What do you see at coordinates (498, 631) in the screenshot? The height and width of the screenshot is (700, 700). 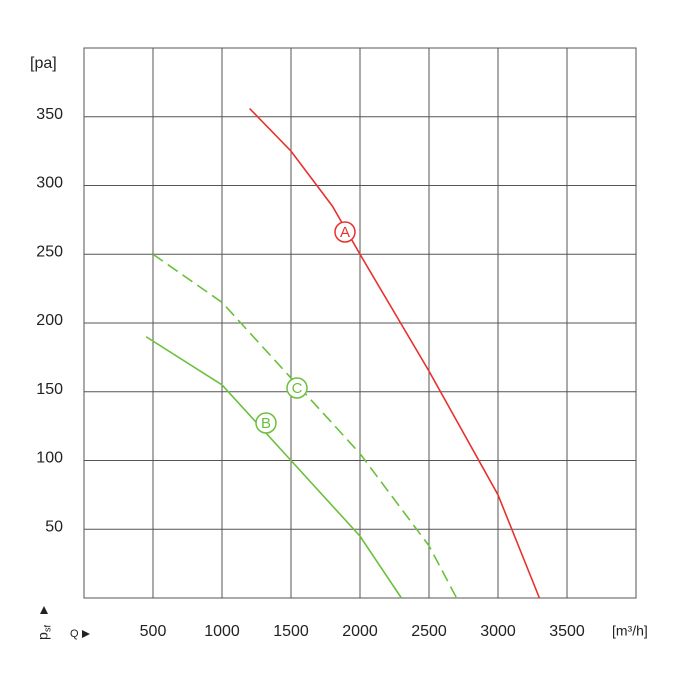 I see `x-tick-label: 3000` at bounding box center [498, 631].